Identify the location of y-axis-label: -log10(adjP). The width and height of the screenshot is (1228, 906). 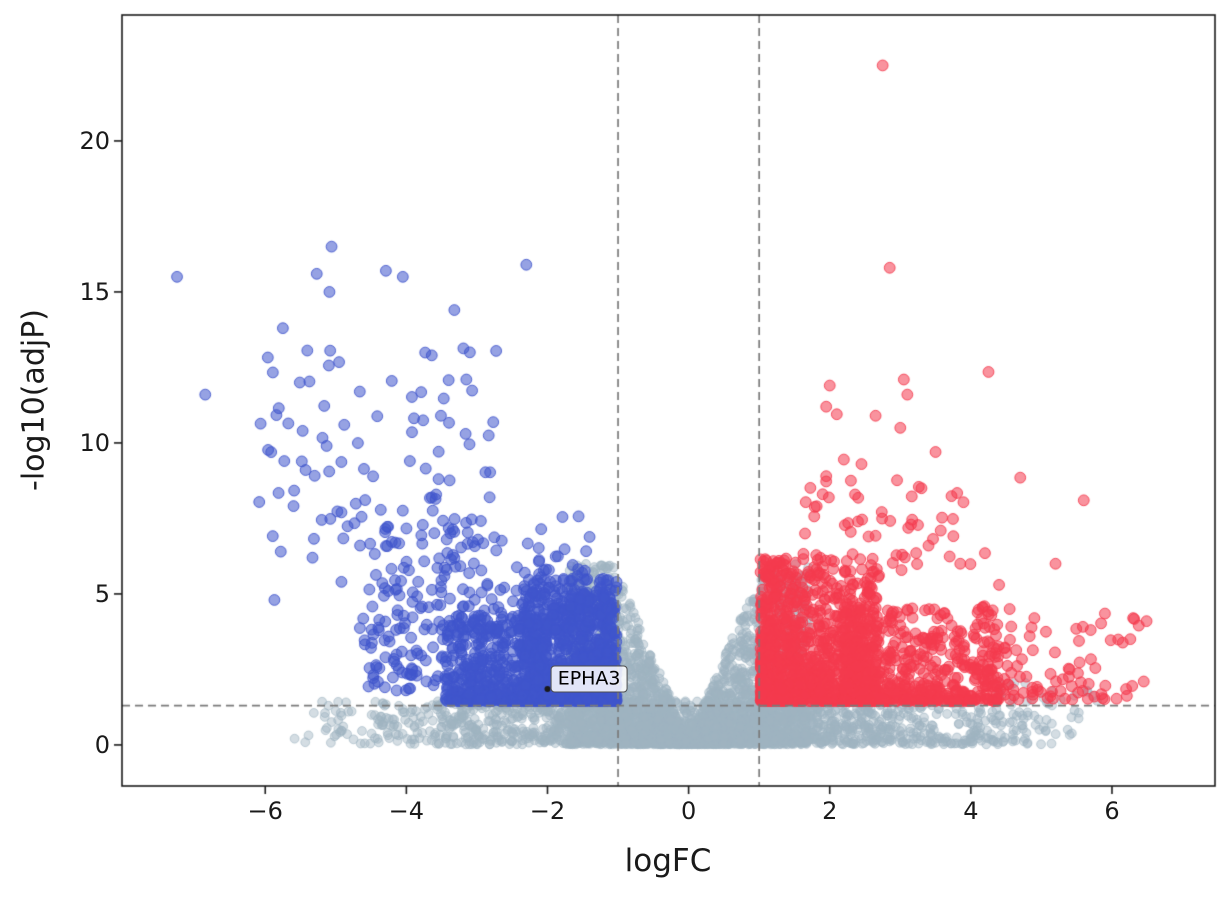
(34, 400).